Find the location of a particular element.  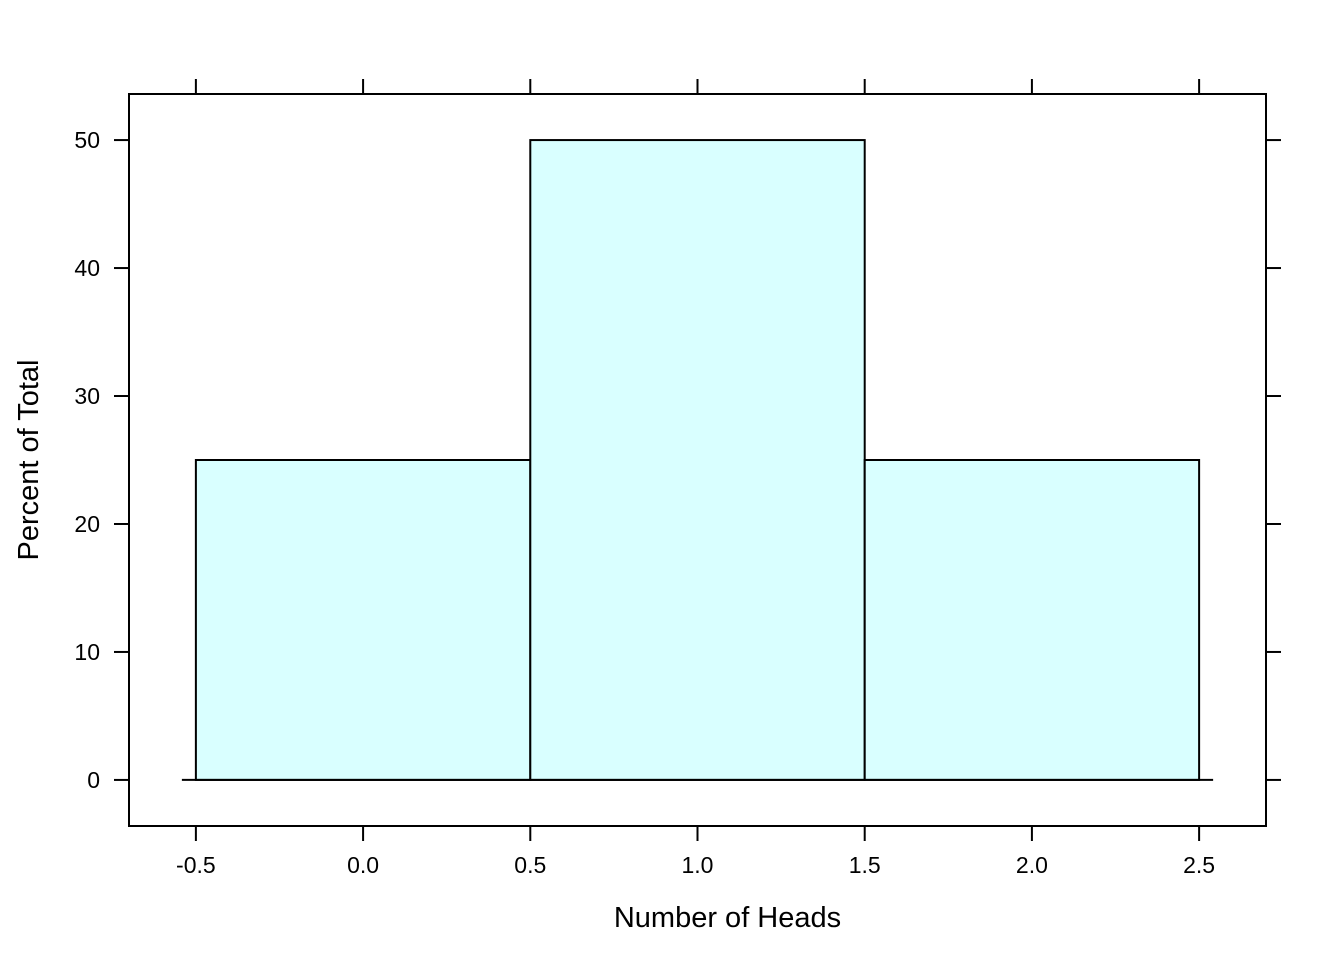

y-tick-label-5: 50 is located at coordinates (87, 140).